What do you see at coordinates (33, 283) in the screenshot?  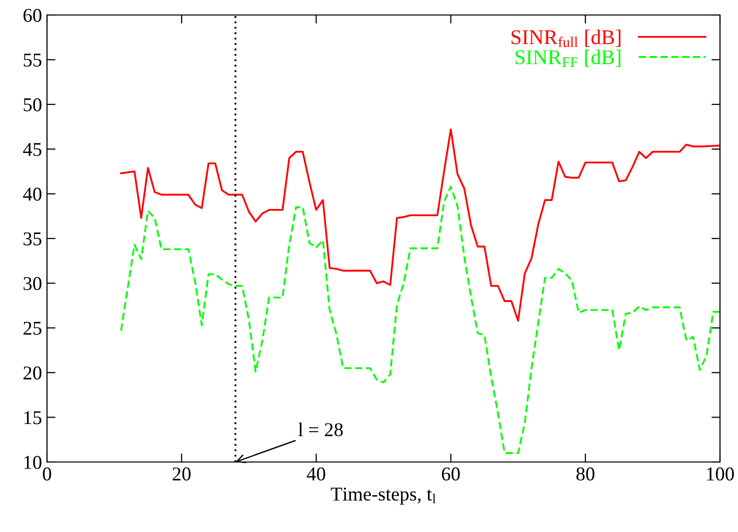 I see `y-tick-label: 30` at bounding box center [33, 283].